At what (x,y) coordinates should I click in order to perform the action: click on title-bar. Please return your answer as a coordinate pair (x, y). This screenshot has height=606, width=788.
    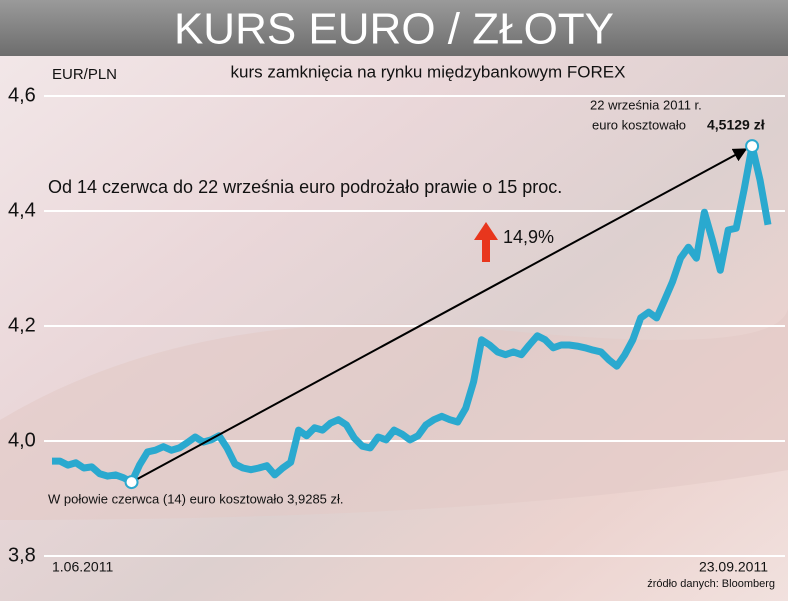
    Looking at the image, I should click on (394, 28).